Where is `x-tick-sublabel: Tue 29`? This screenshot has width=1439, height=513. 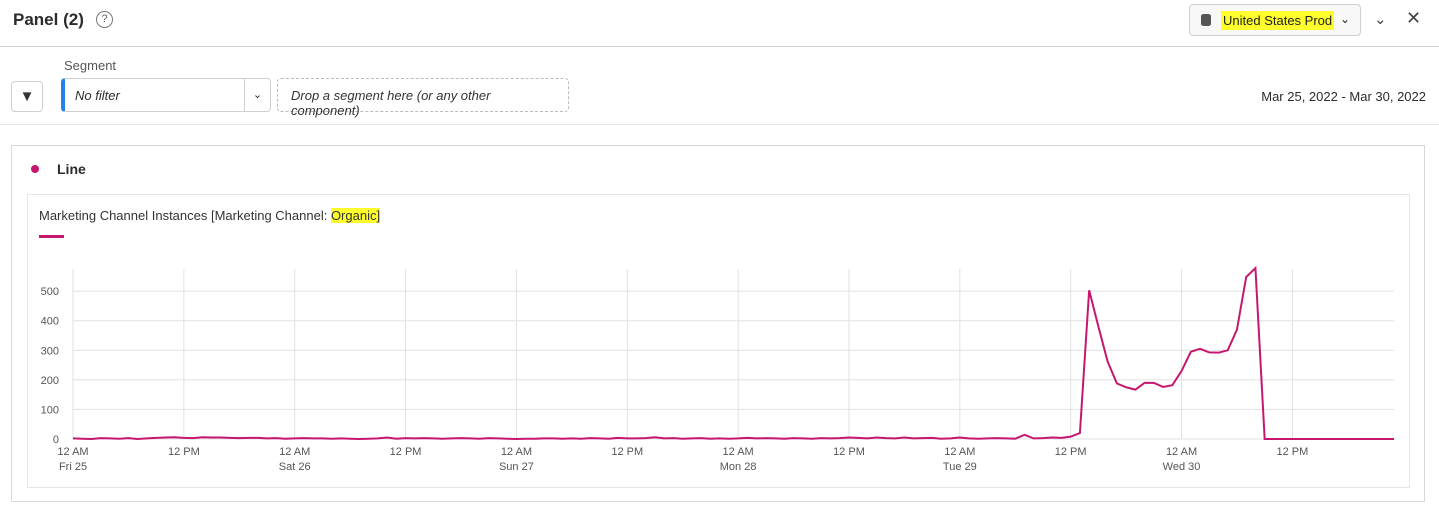 x-tick-sublabel: Tue 29 is located at coordinates (960, 467).